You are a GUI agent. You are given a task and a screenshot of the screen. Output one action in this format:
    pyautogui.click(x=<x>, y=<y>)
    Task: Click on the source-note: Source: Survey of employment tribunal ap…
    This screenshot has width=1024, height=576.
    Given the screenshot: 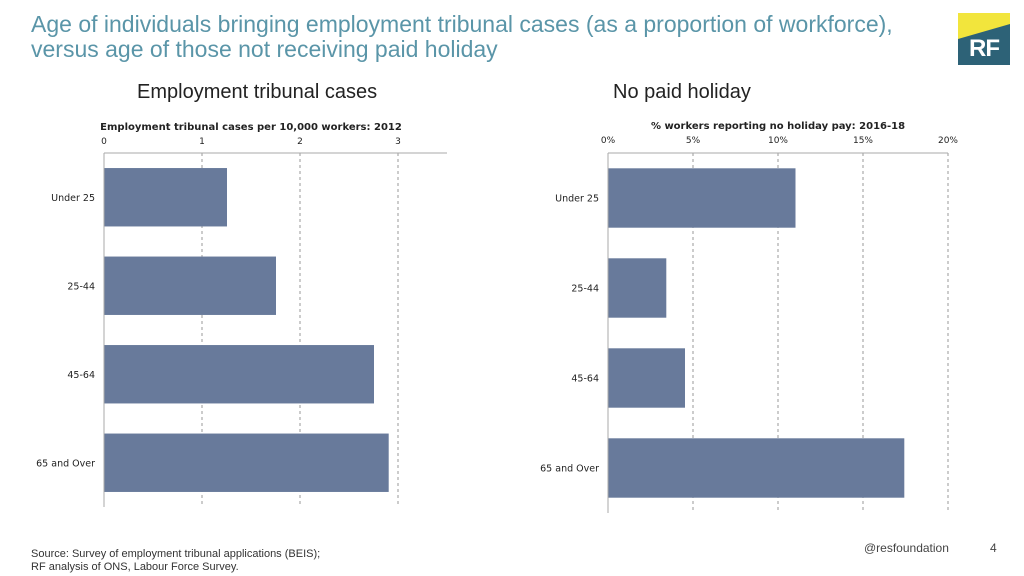 What is the action you would take?
    pyautogui.click(x=175, y=561)
    